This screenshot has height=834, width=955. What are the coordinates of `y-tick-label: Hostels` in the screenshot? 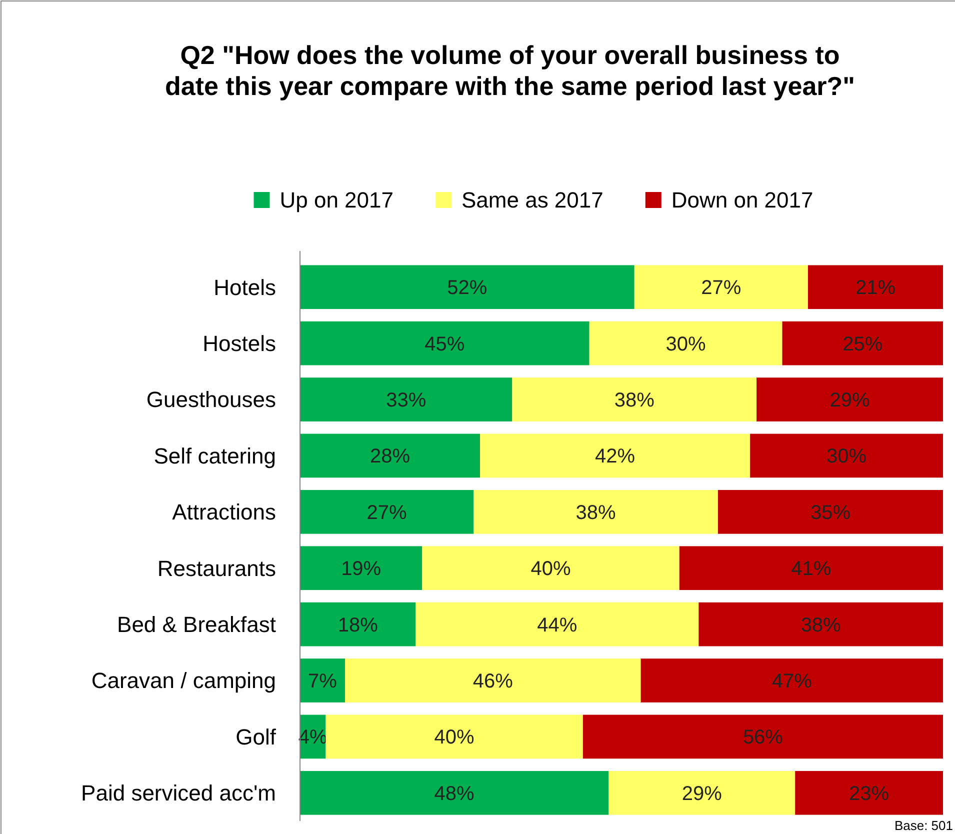 It's located at (239, 343).